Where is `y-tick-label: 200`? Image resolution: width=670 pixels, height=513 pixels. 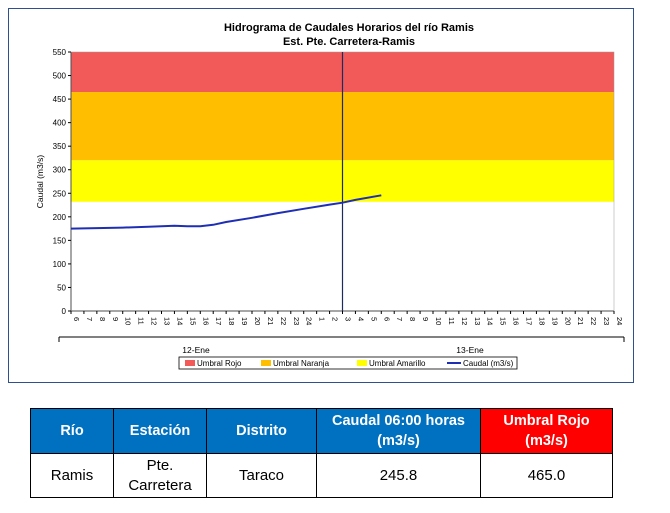
y-tick-label: 200 is located at coordinates (60, 217).